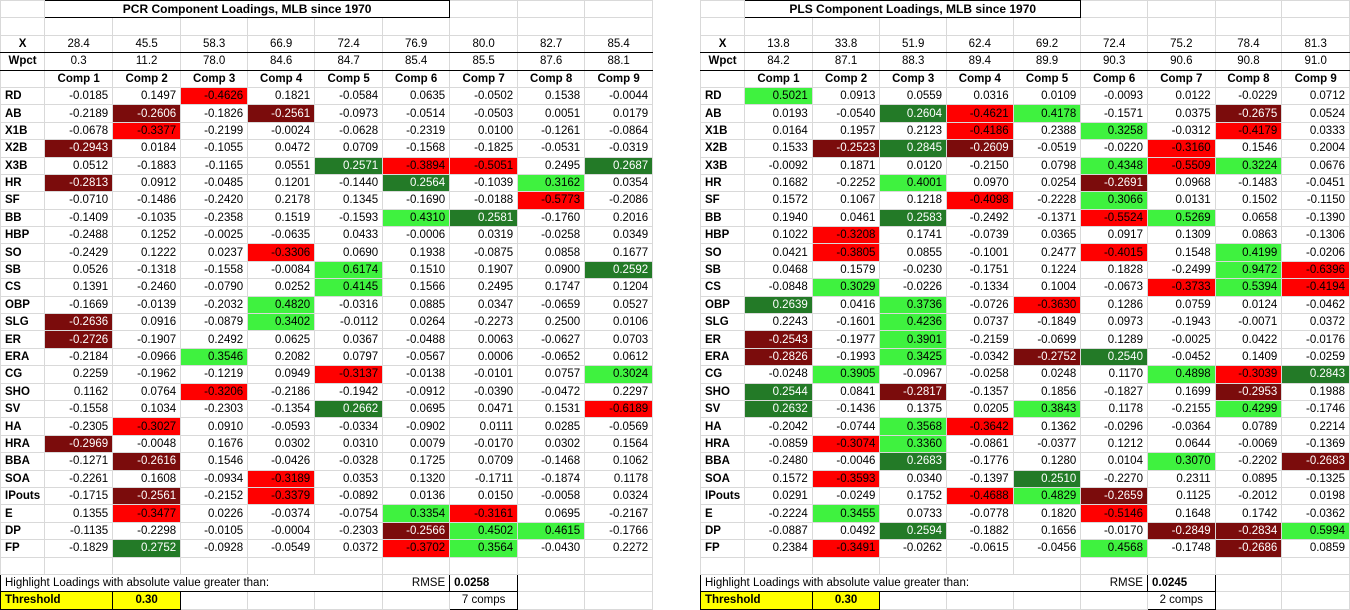 Image resolution: width=1350 pixels, height=610 pixels. I want to click on loading-cell: 0.1548, so click(1181, 252).